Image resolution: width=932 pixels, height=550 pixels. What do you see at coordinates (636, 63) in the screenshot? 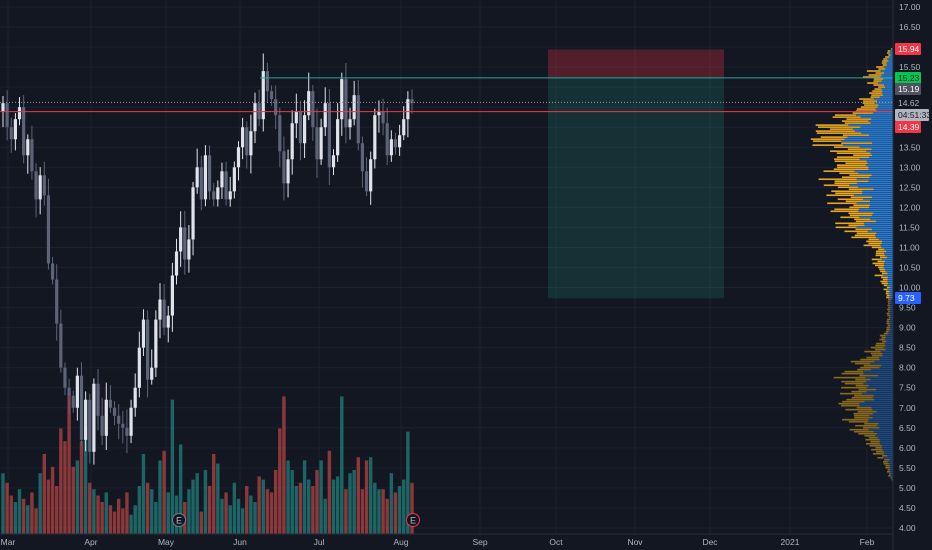
I see `position-stop-zone` at bounding box center [636, 63].